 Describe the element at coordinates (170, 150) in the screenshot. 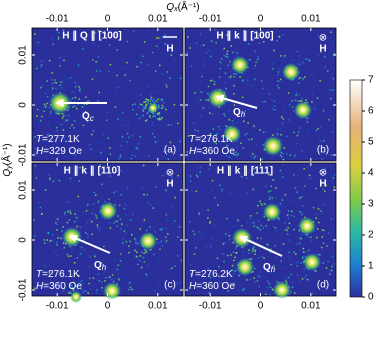

I see `panel-tag: (a)` at that location.